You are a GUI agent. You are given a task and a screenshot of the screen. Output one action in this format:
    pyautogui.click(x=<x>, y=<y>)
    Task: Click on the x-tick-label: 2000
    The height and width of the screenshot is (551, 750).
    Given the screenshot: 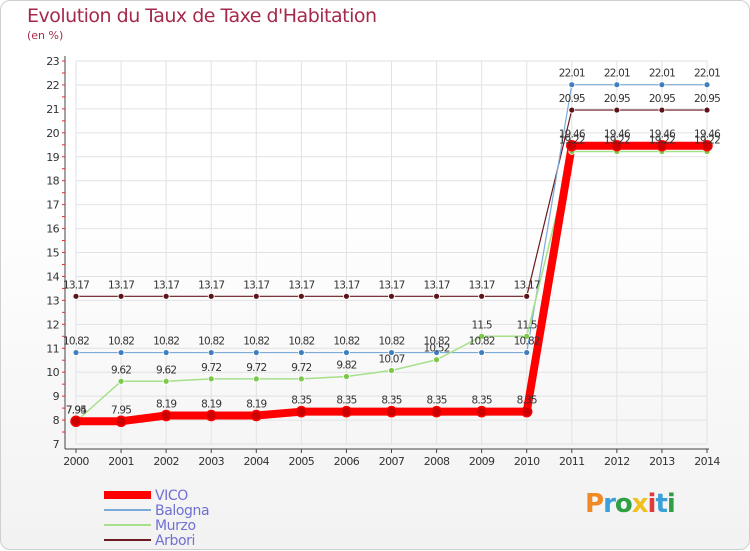 What is the action you would take?
    pyautogui.click(x=76, y=461)
    